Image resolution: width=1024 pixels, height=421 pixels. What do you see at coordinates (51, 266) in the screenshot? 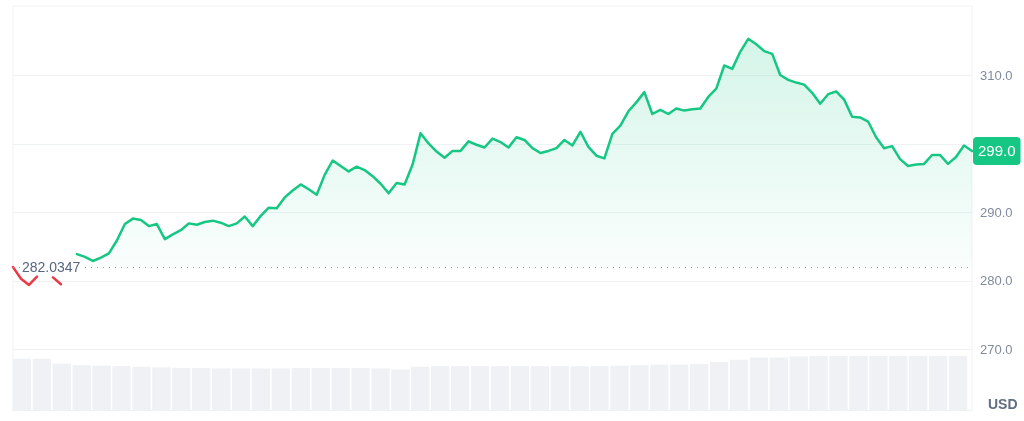
I see `ref-line-label: 282.0347` at bounding box center [51, 266].